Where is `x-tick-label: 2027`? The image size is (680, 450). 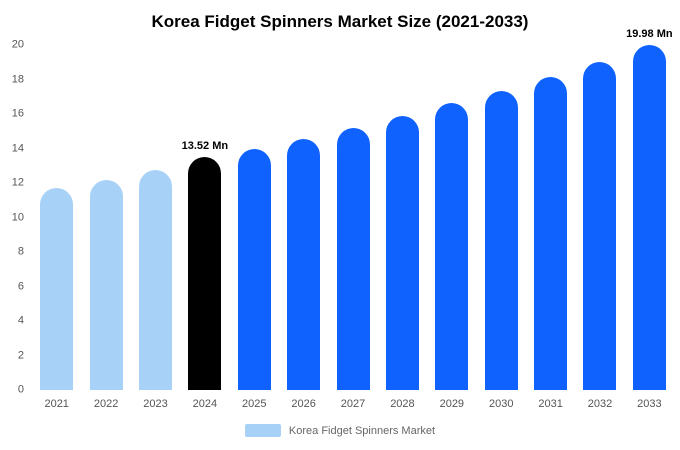
x-tick-label: 2027 is located at coordinates (353, 404).